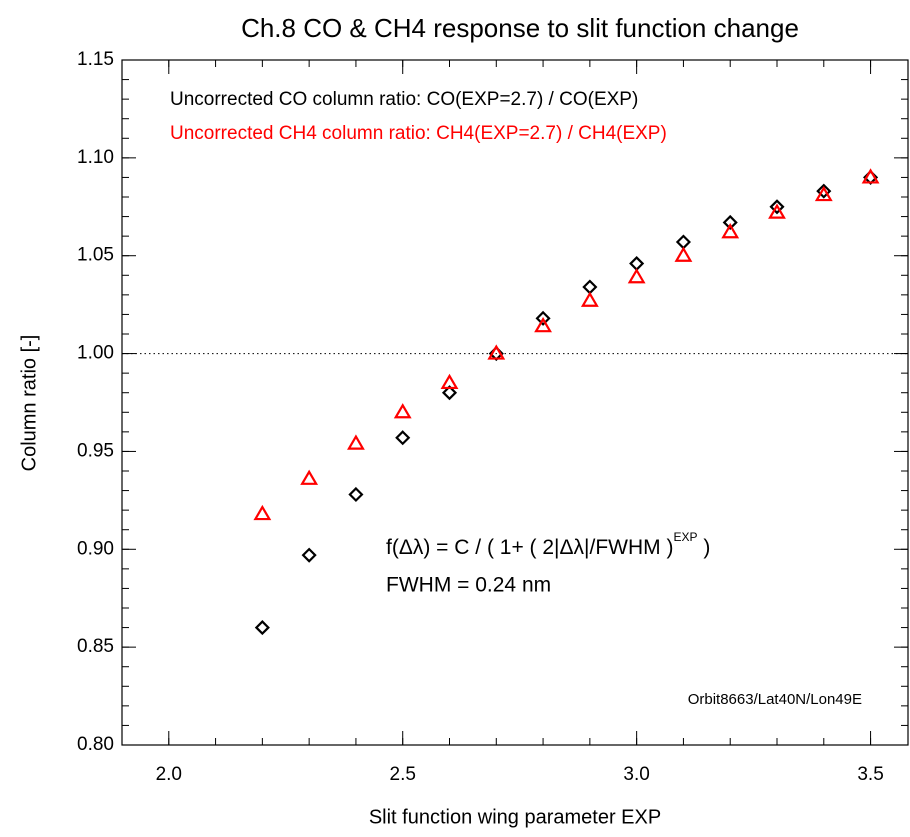  Describe the element at coordinates (95, 59) in the screenshot. I see `y-tick-label: 1.15` at that location.